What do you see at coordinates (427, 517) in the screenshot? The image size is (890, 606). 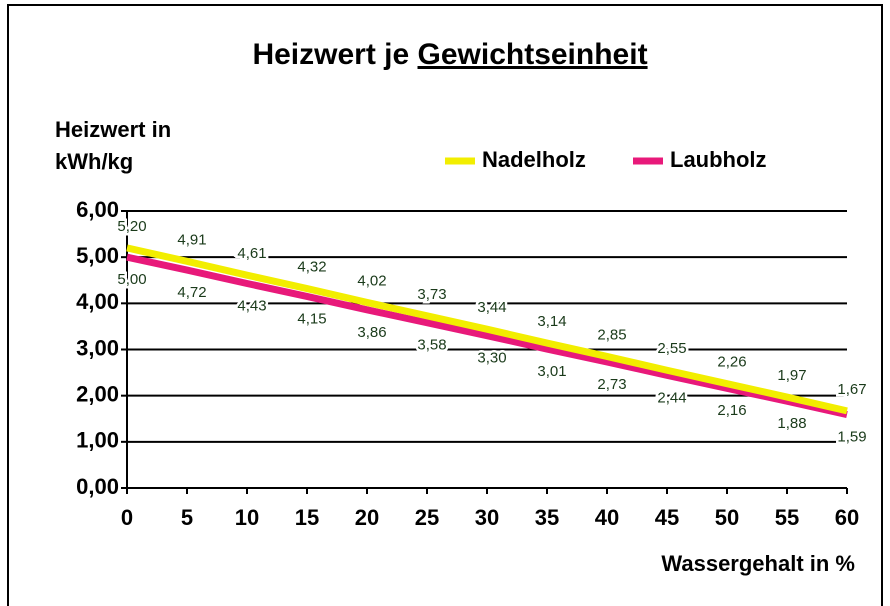 I see `x-tick-label: 25` at bounding box center [427, 517].